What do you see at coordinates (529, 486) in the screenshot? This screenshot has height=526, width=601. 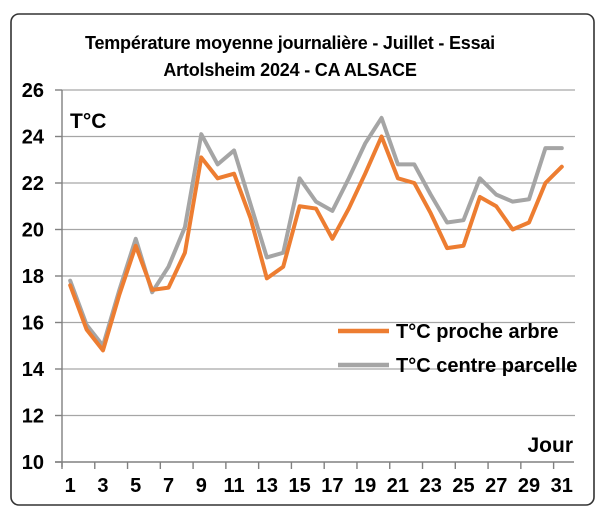 I see `x-tick-label: 29` at bounding box center [529, 486].